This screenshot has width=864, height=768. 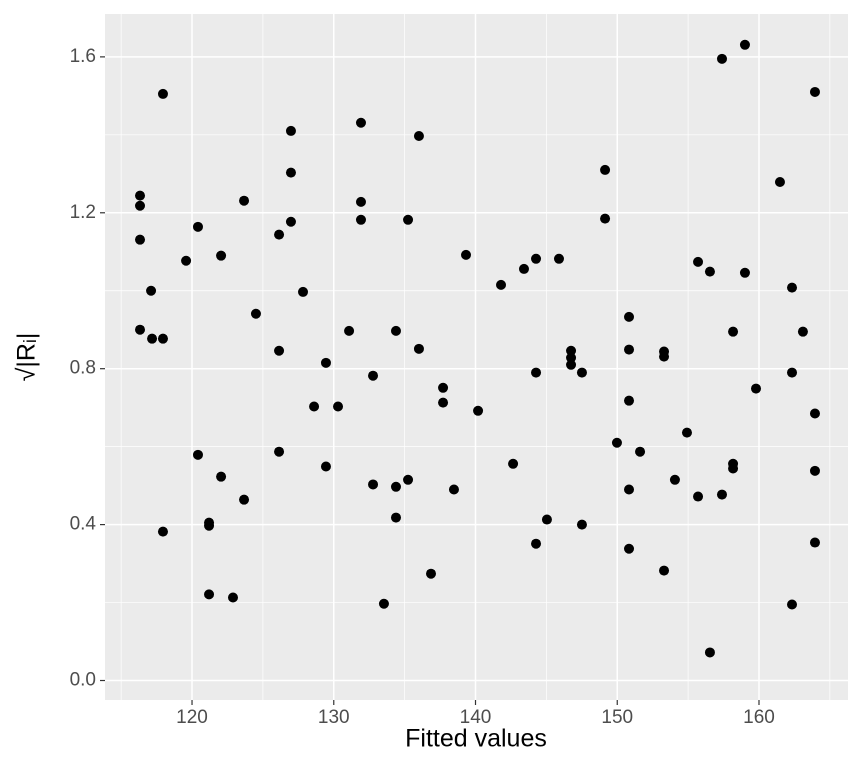 I want to click on x-tick-label: 150, so click(x=617, y=717).